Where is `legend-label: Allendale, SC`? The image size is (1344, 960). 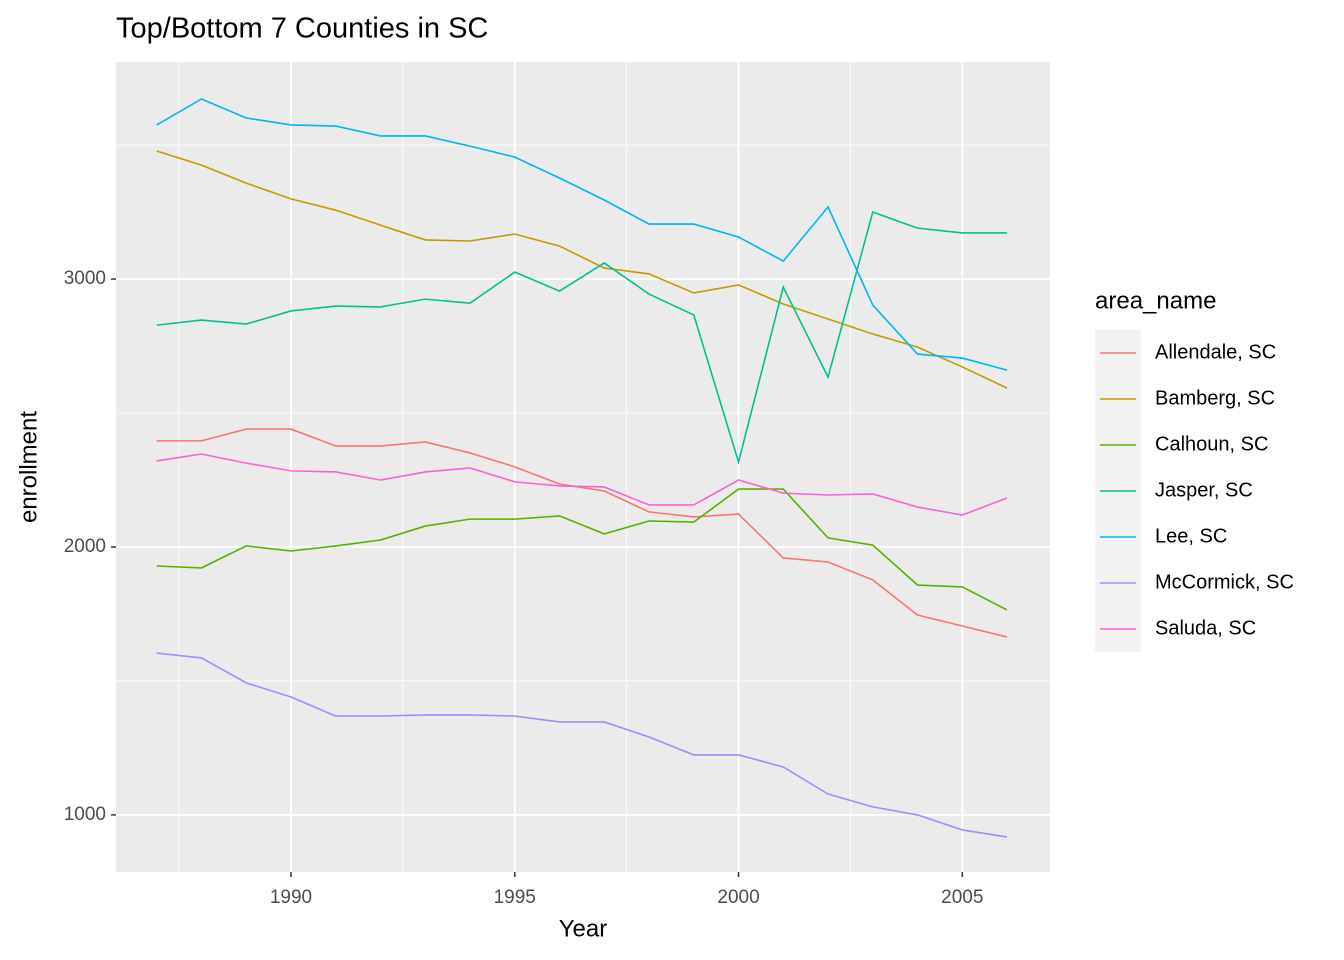
legend-label: Allendale, SC is located at coordinates (1215, 352).